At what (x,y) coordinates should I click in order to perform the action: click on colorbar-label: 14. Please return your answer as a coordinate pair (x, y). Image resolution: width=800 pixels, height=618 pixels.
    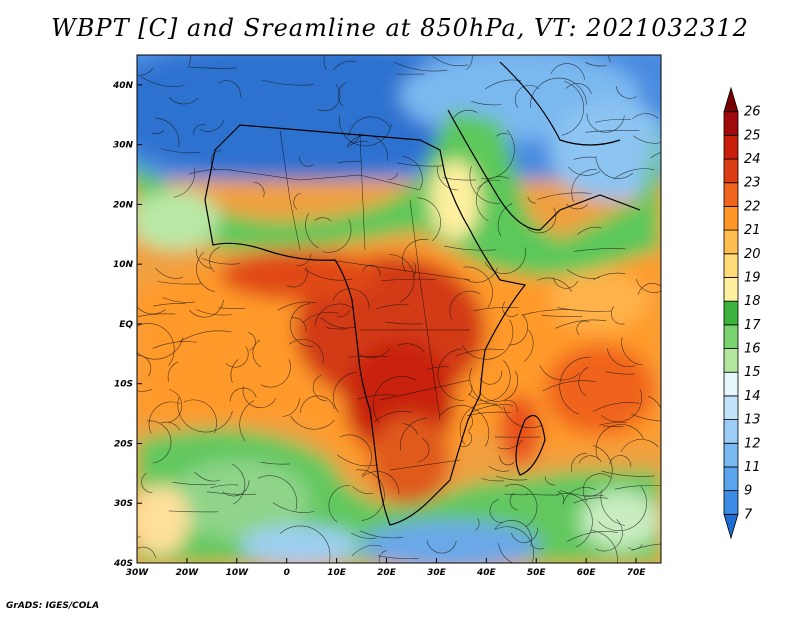
    Looking at the image, I should click on (752, 396).